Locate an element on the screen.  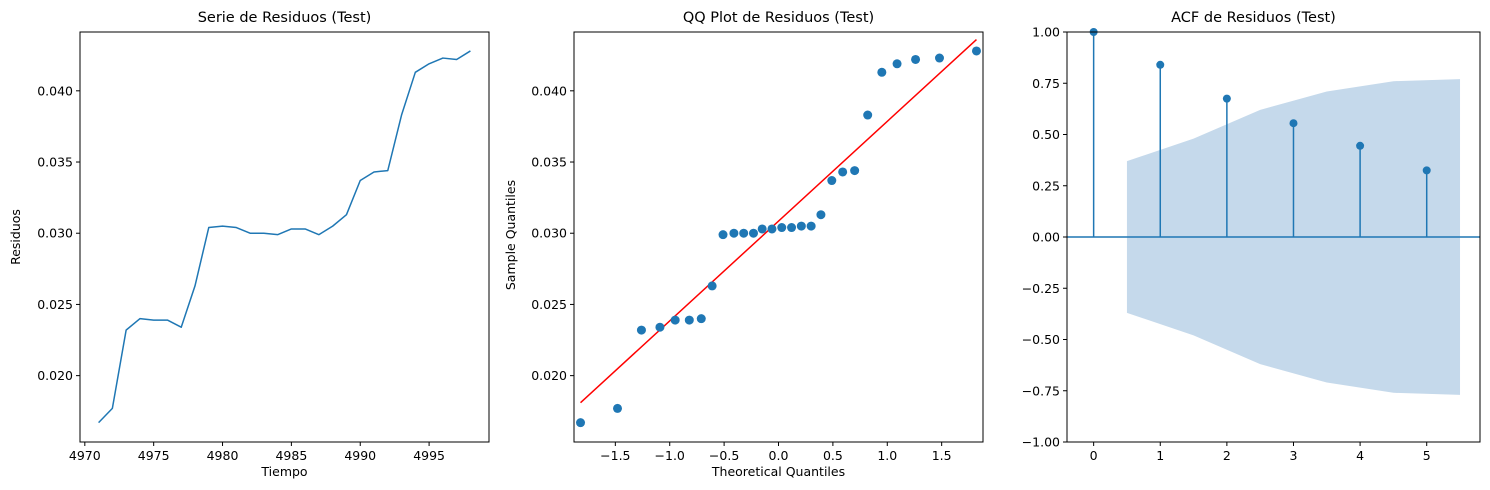
x-tick-label: 2 is located at coordinates (1227, 455).